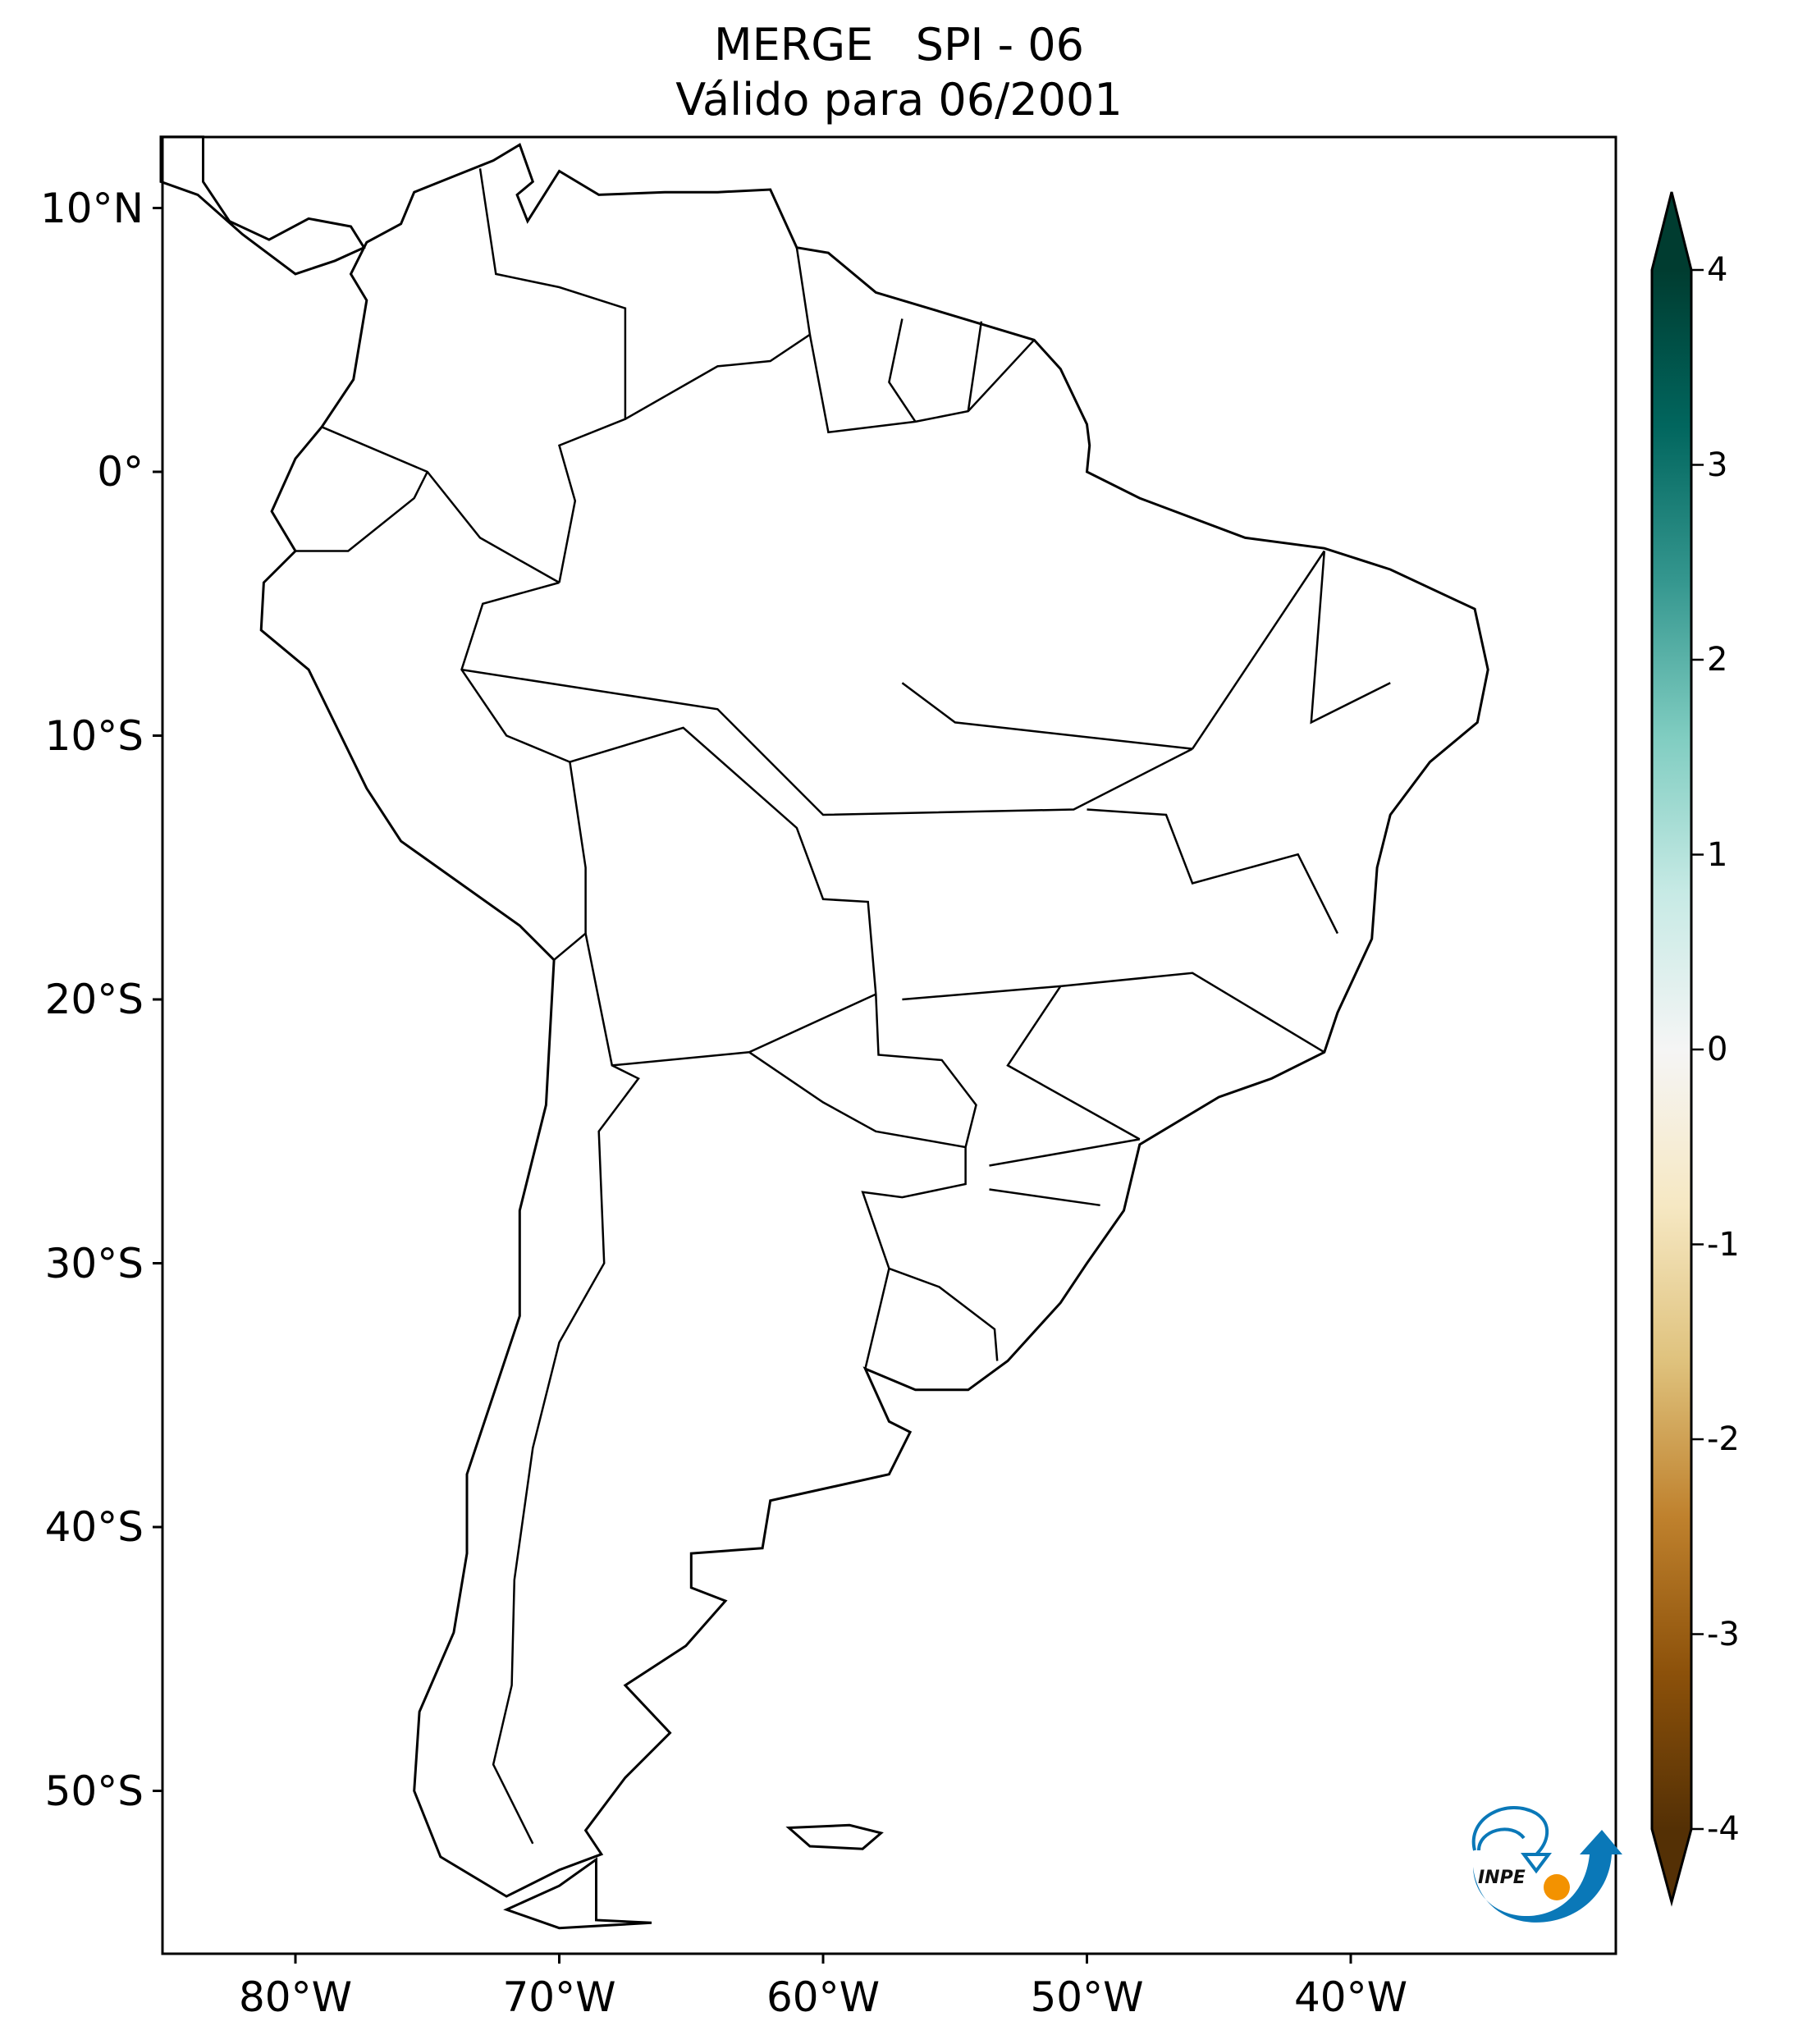 This screenshot has height=2044, width=1798. Describe the element at coordinates (91, 208) in the screenshot. I see `lat-tick-label: 10°N` at that location.